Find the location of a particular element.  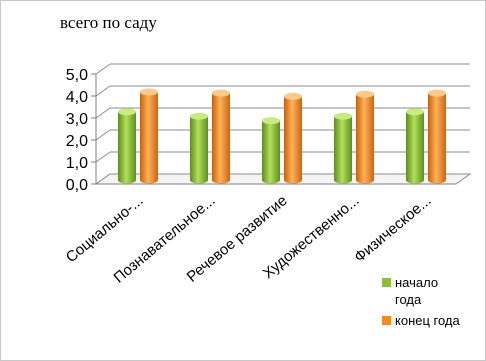

legend: начало года конец года is located at coordinates (421, 303).